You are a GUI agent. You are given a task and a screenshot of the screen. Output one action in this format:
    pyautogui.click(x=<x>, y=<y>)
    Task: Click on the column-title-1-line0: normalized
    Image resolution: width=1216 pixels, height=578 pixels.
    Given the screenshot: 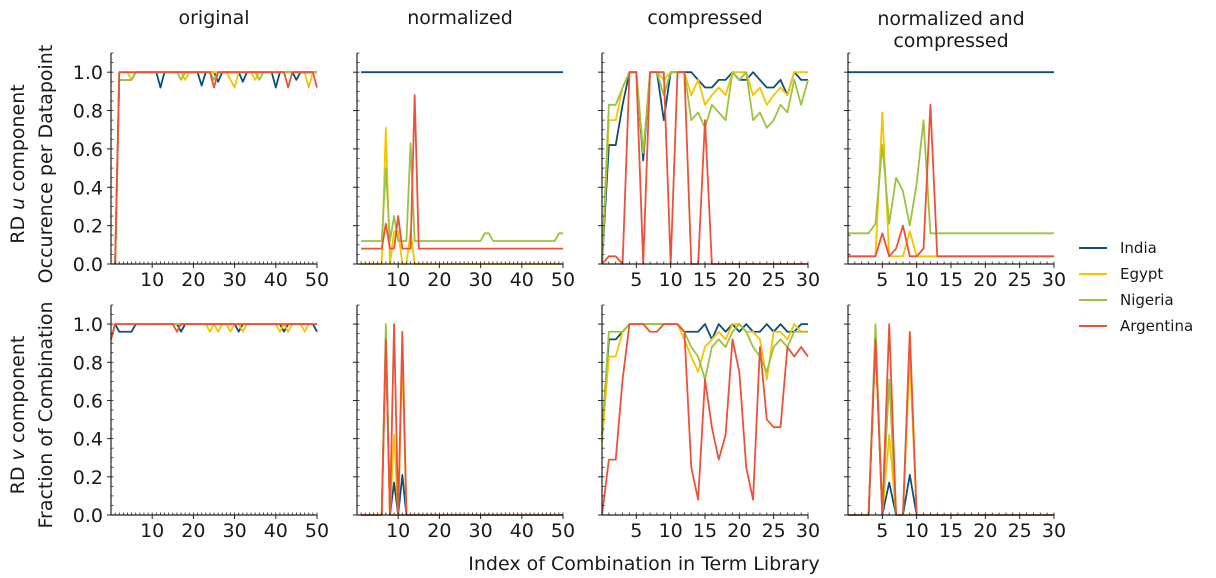 What is the action you would take?
    pyautogui.click(x=460, y=18)
    